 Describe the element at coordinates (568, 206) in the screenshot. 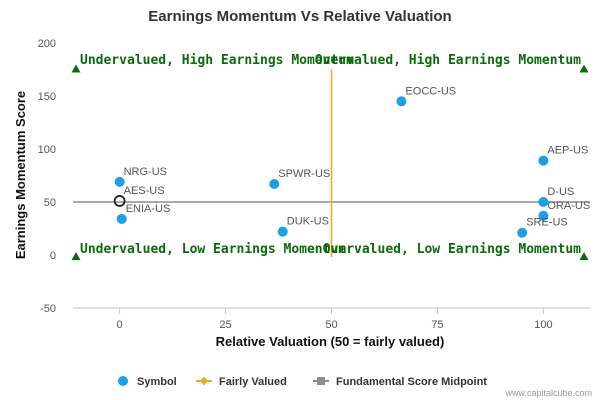

I see `data-point-label: ORA-US` at that location.